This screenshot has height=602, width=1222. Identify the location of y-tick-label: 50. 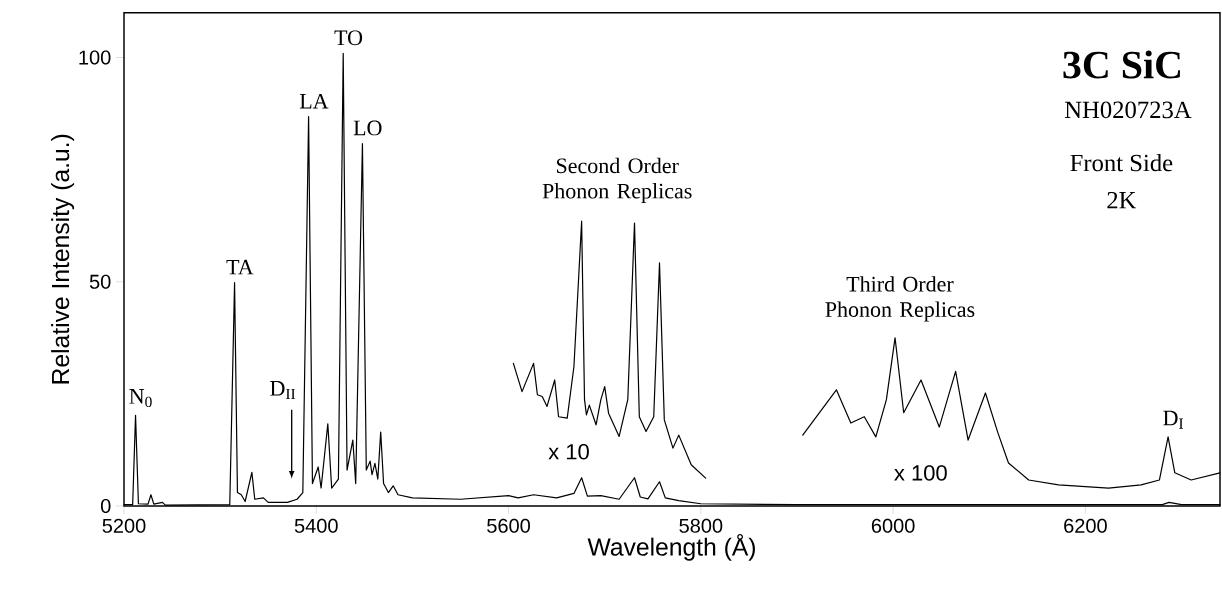
(100, 281).